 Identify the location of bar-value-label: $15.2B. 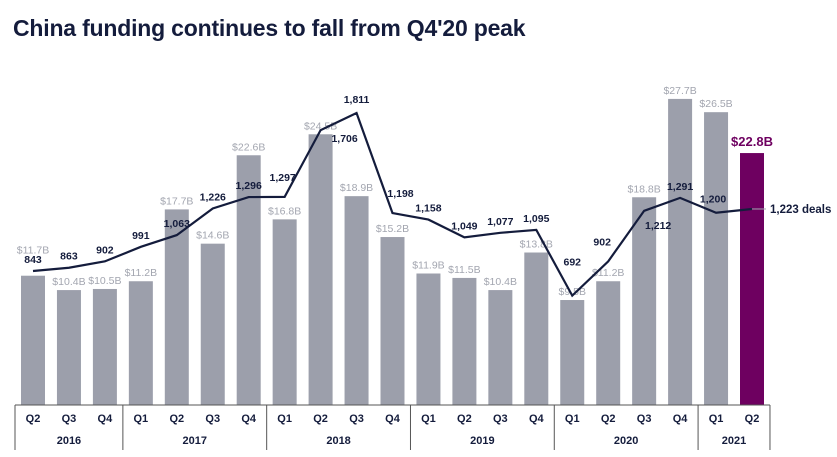
(392, 229).